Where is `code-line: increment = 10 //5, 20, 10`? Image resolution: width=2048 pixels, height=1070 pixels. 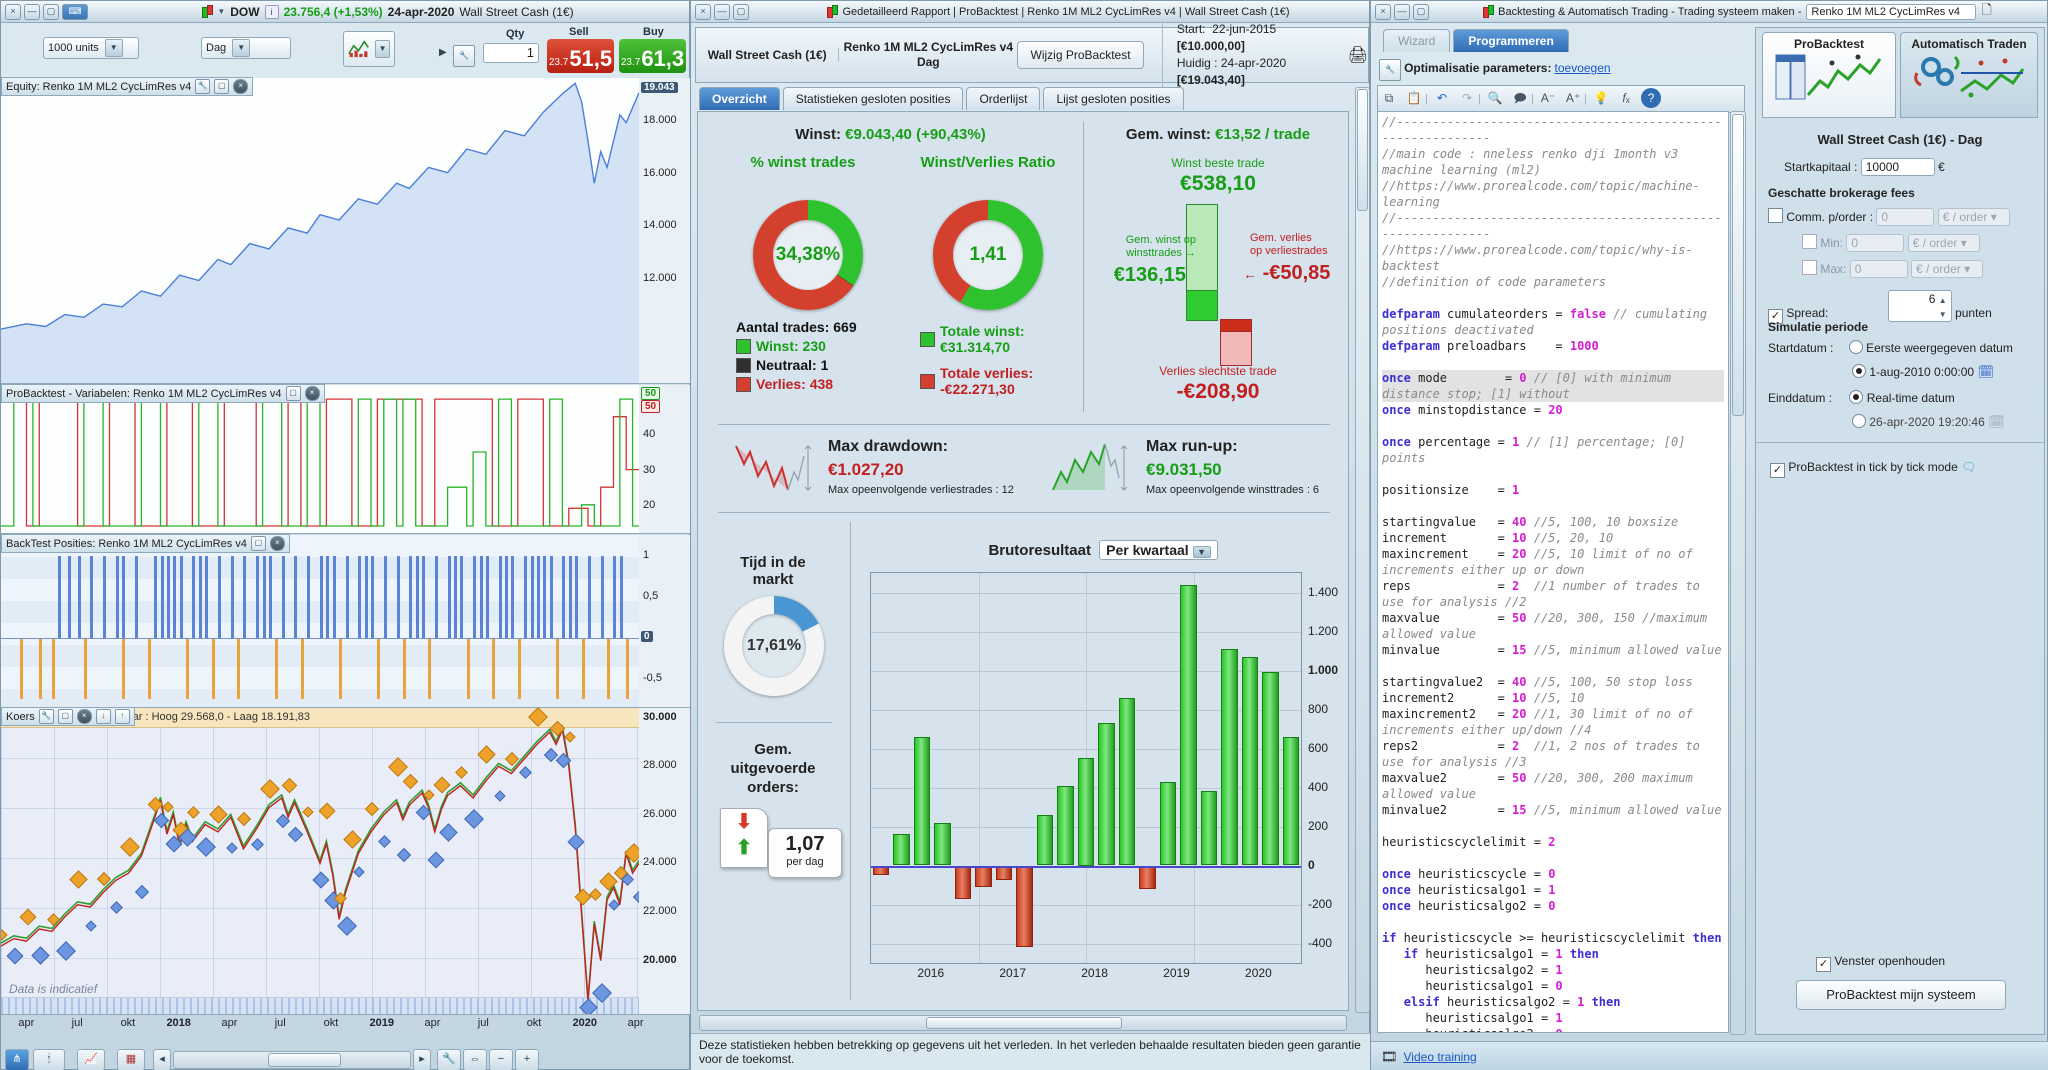 code-line: increment = 10 //5, 20, 10 is located at coordinates (1498, 538).